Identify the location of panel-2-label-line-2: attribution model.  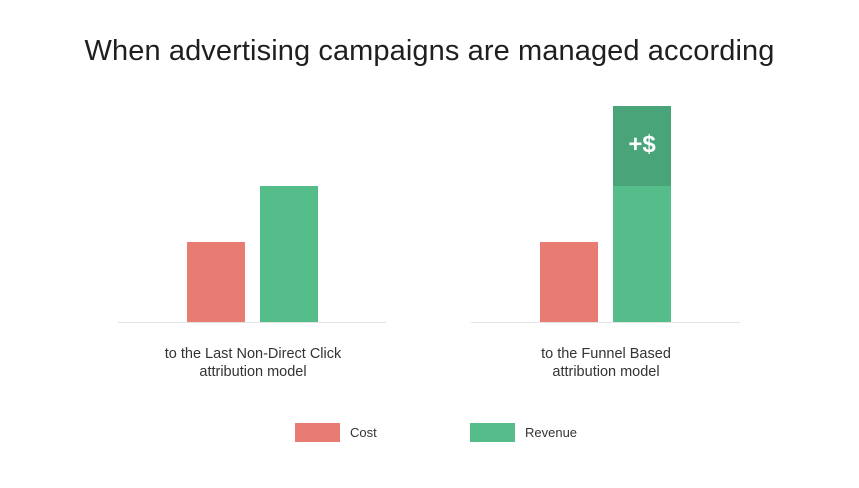
(606, 372).